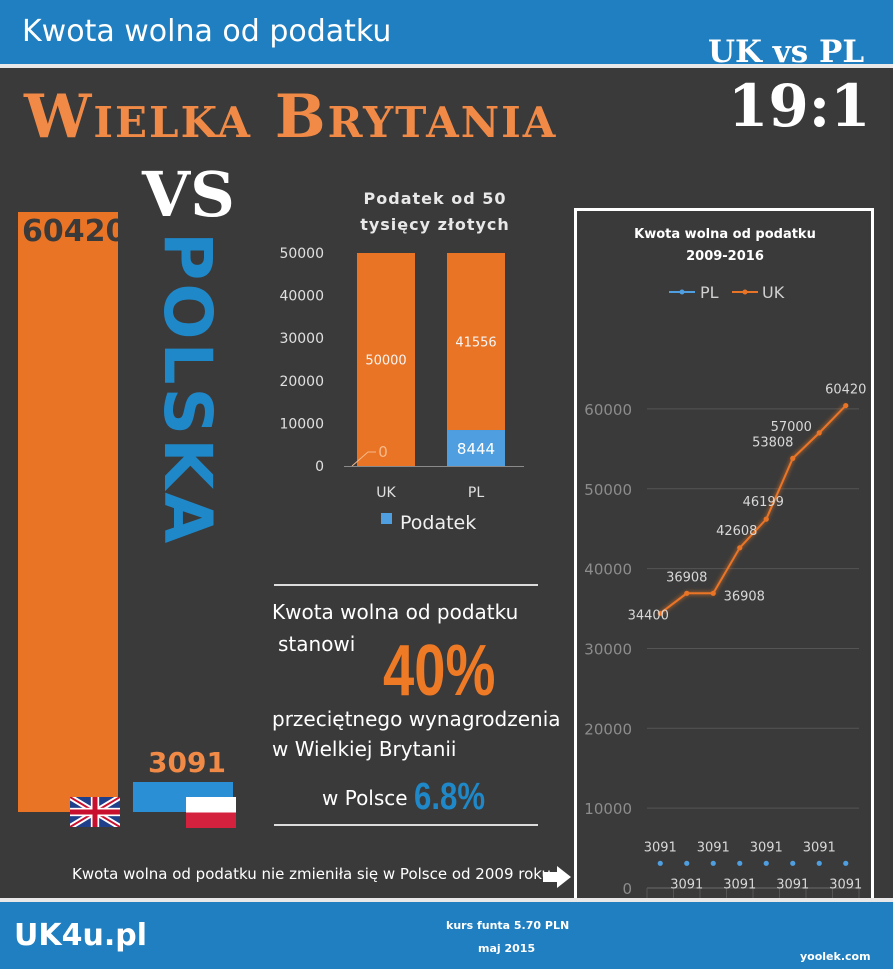 The width and height of the screenshot is (893, 969). I want to click on polska-text: POLSKA, so click(187, 389).